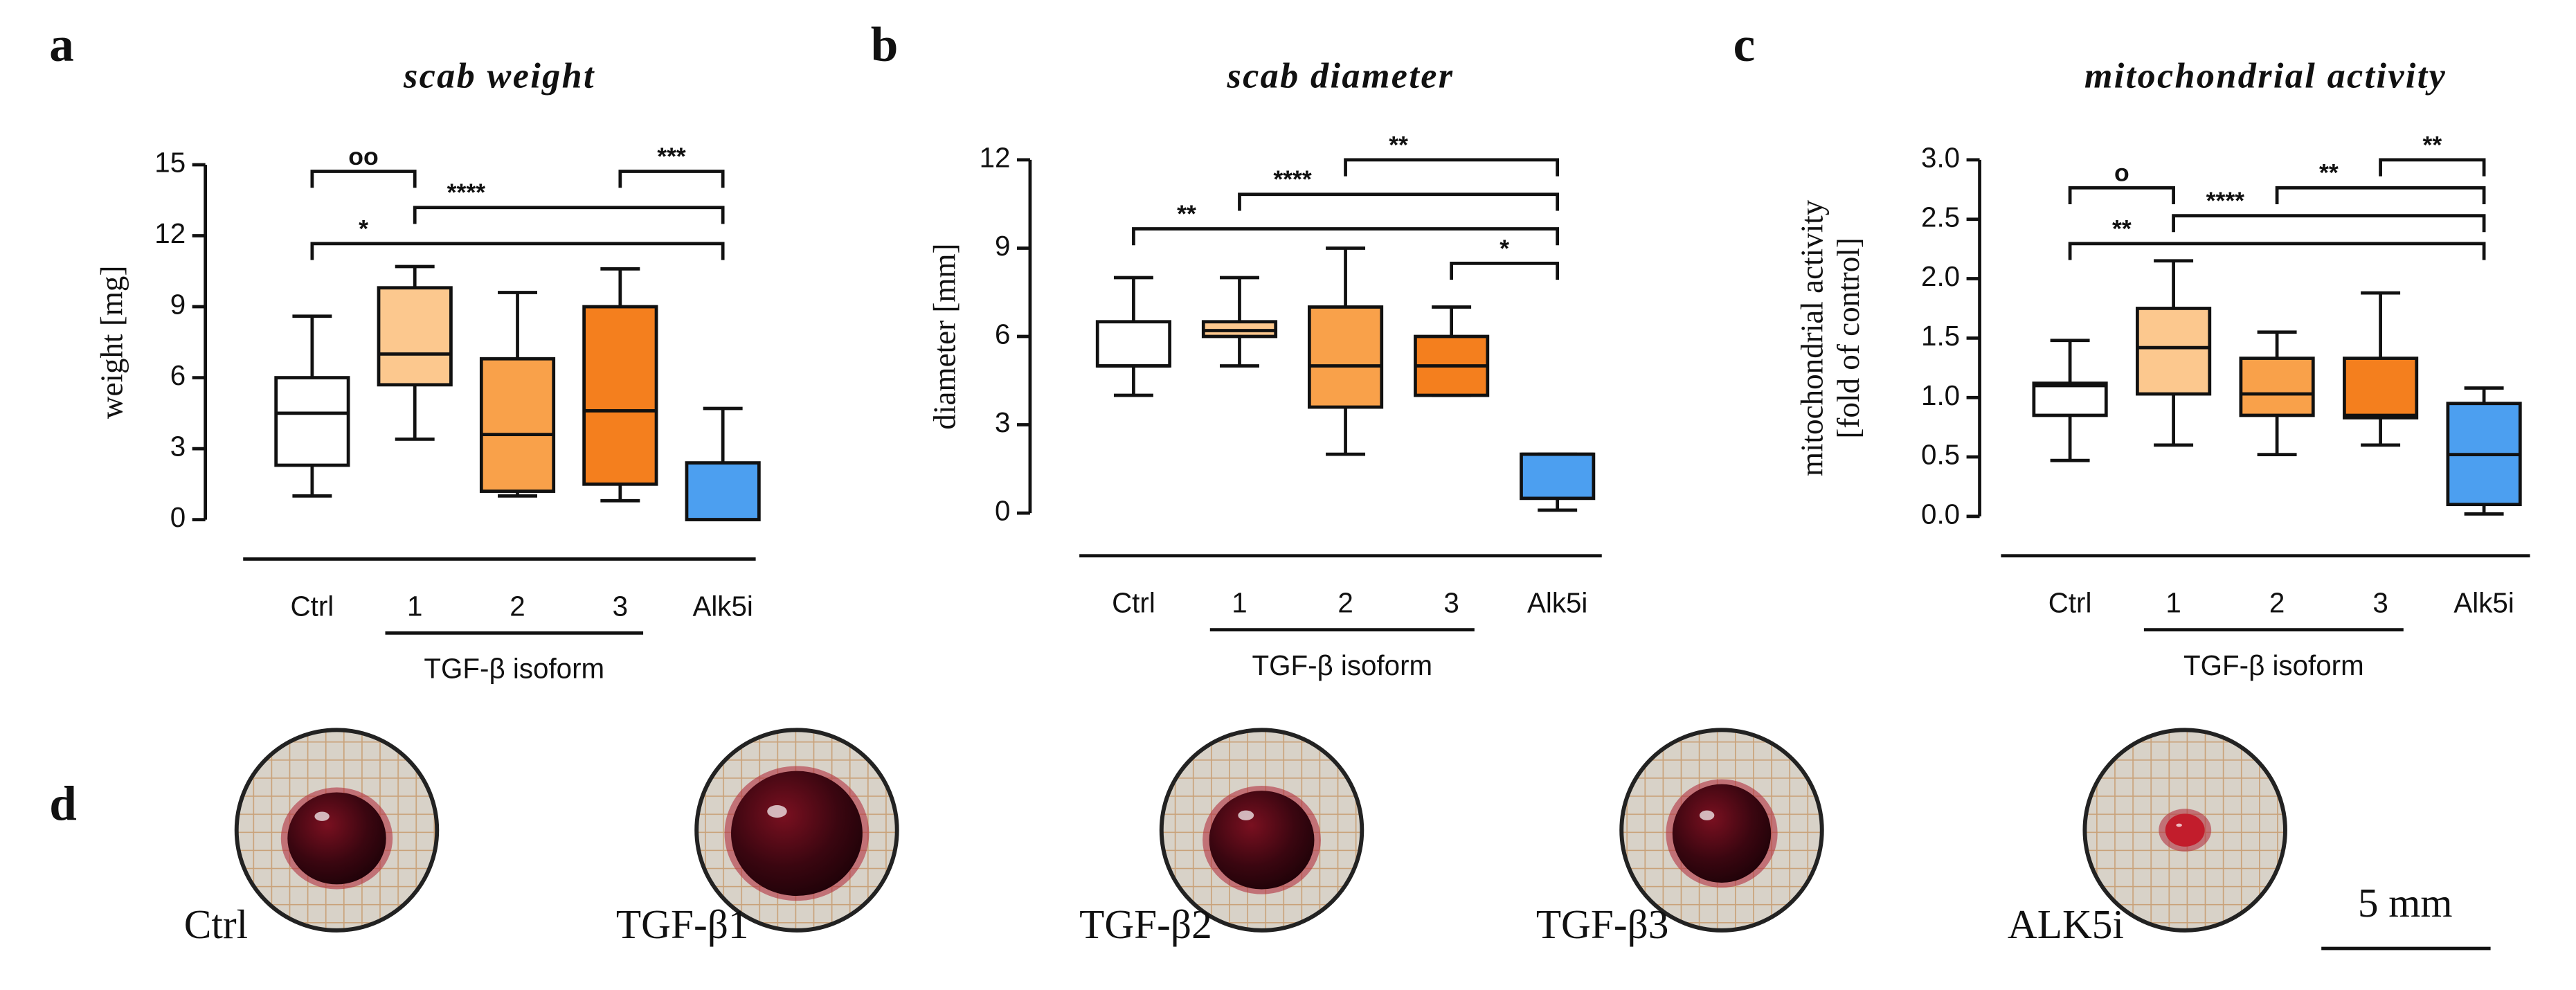 Image resolution: width=2576 pixels, height=990 pixels. What do you see at coordinates (499, 76) in the screenshot?
I see `chart-title: scab weight` at bounding box center [499, 76].